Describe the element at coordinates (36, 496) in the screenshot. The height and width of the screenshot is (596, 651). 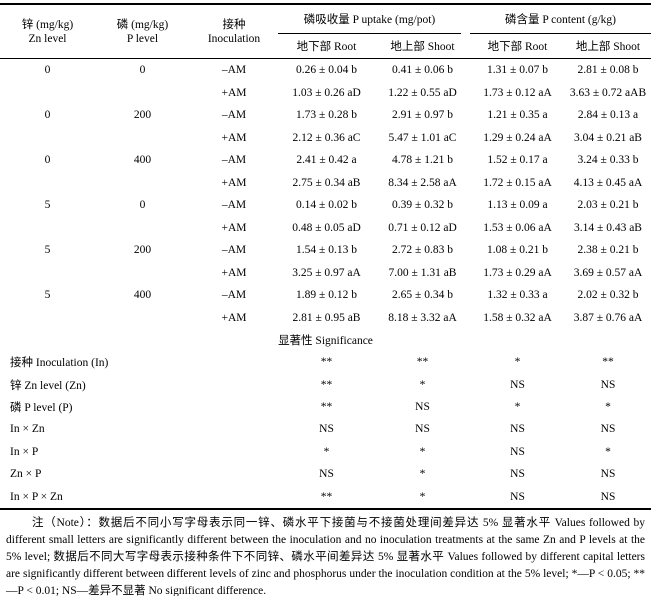
I see `significance-factor-label: In × P × Zn` at that location.